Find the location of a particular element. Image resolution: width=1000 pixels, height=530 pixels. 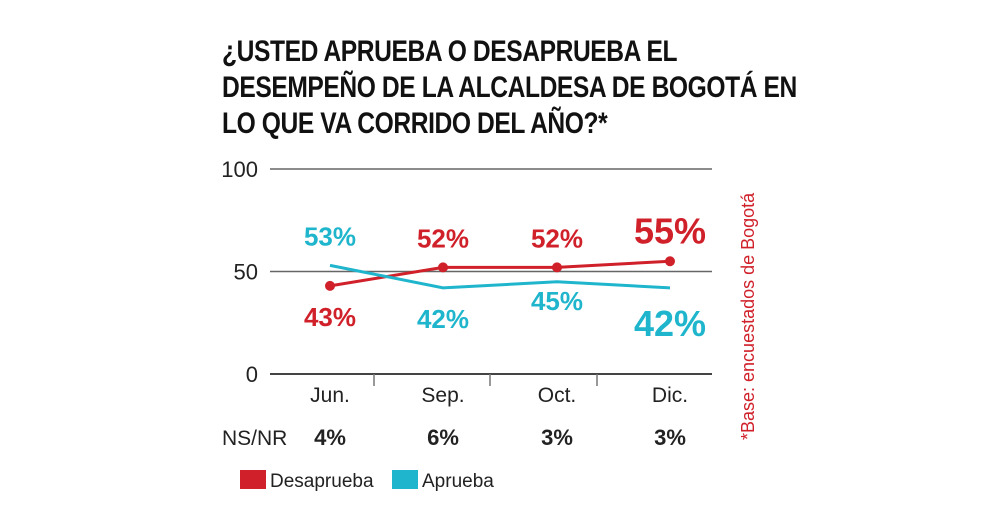

series-line-aprueba is located at coordinates (500, 276).